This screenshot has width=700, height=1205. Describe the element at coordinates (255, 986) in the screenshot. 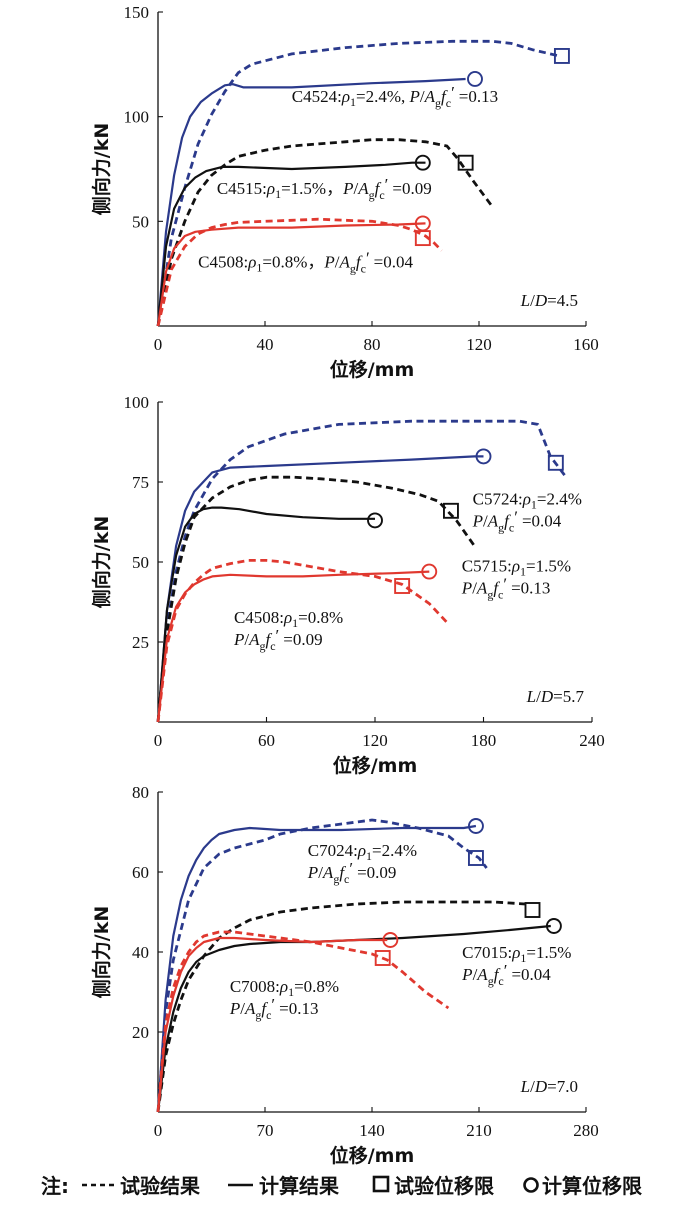

I see `specimen-label: C7008:` at that location.